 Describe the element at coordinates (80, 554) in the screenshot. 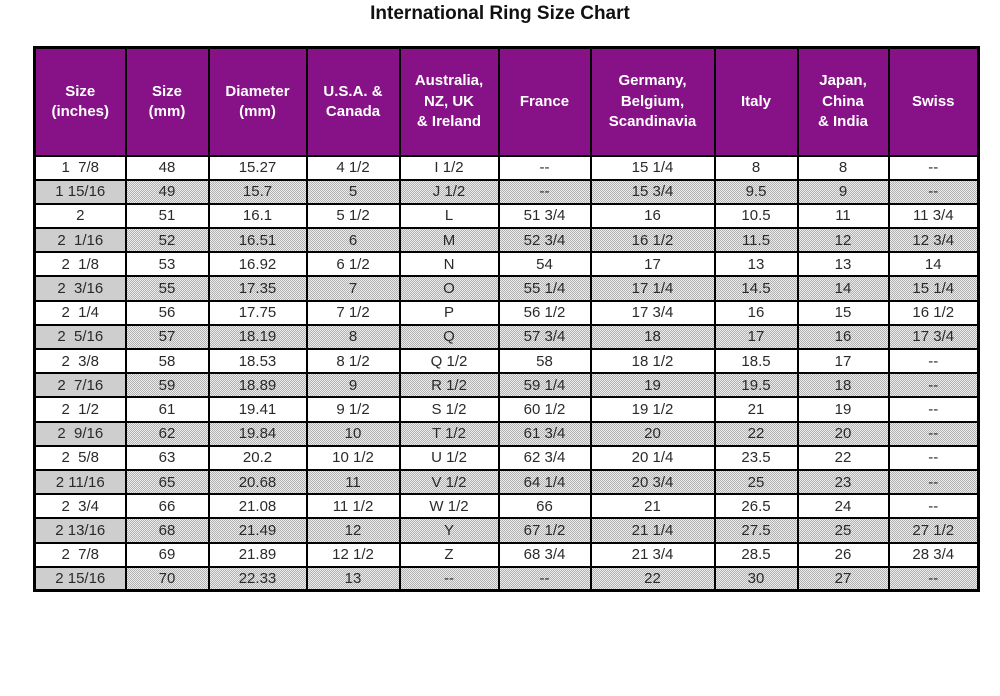

I see `table-cell: 2 7/8` at that location.